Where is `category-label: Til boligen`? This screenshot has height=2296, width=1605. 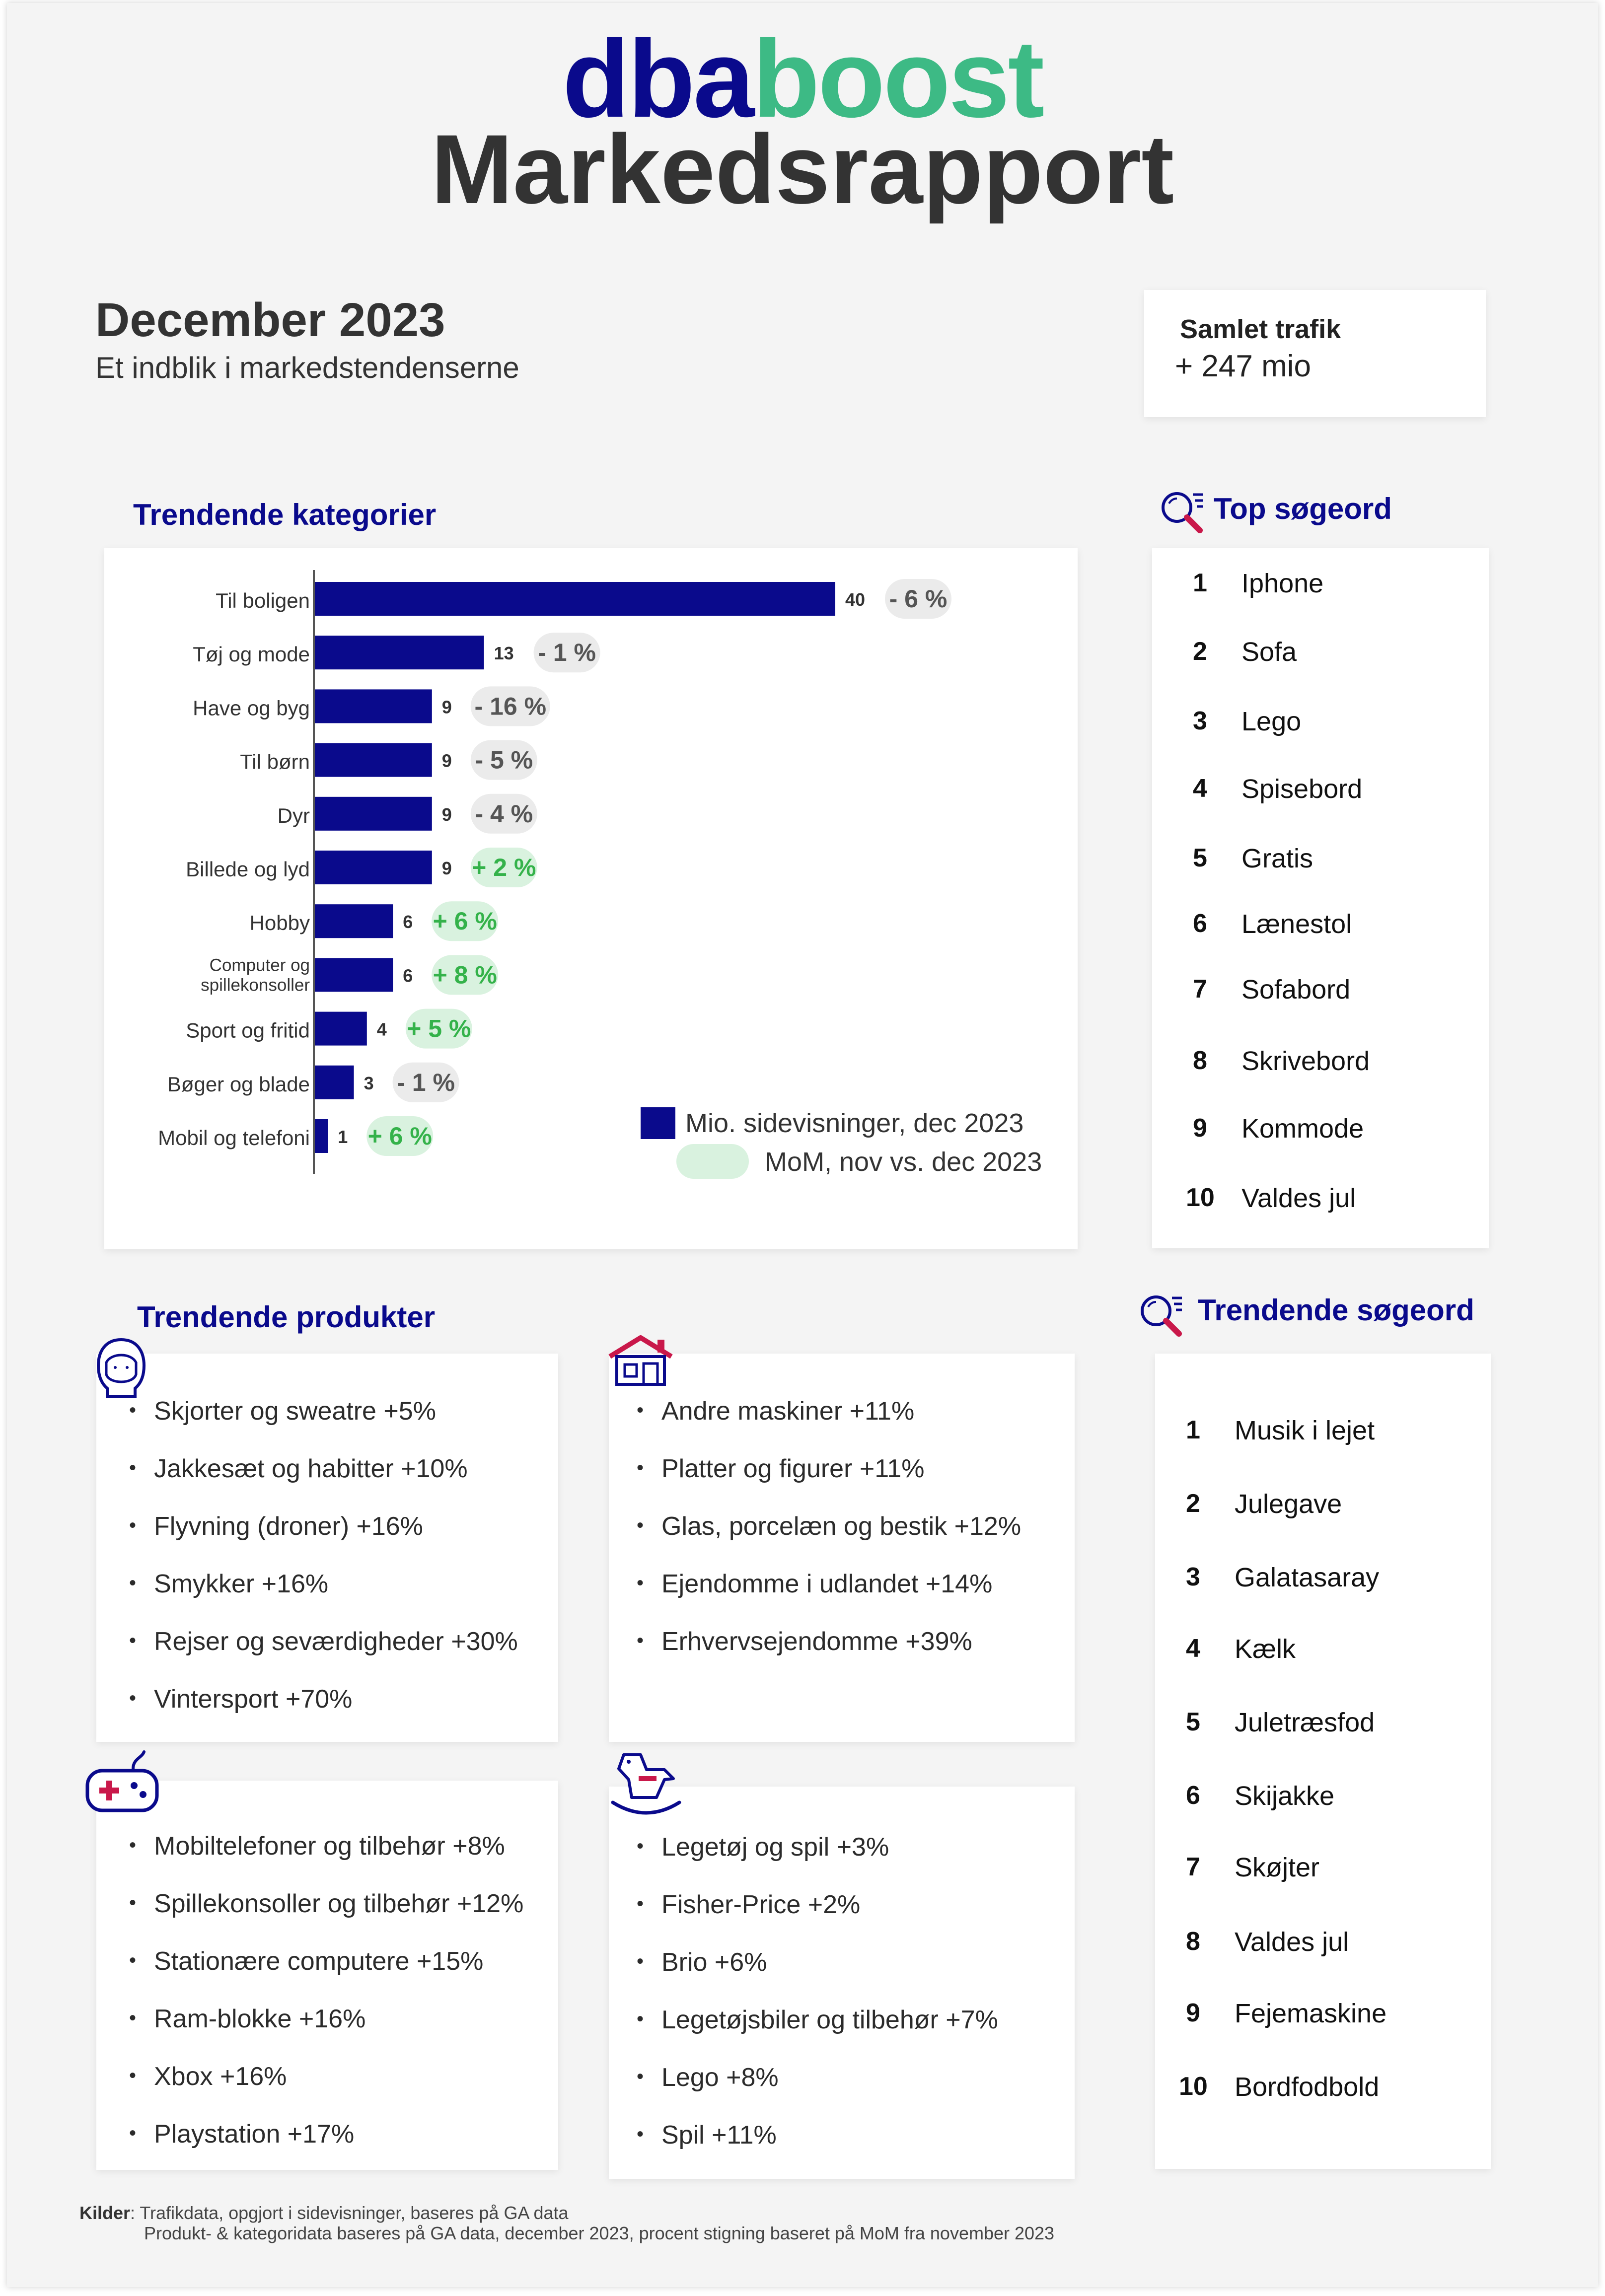 category-label: Til boligen is located at coordinates (263, 600).